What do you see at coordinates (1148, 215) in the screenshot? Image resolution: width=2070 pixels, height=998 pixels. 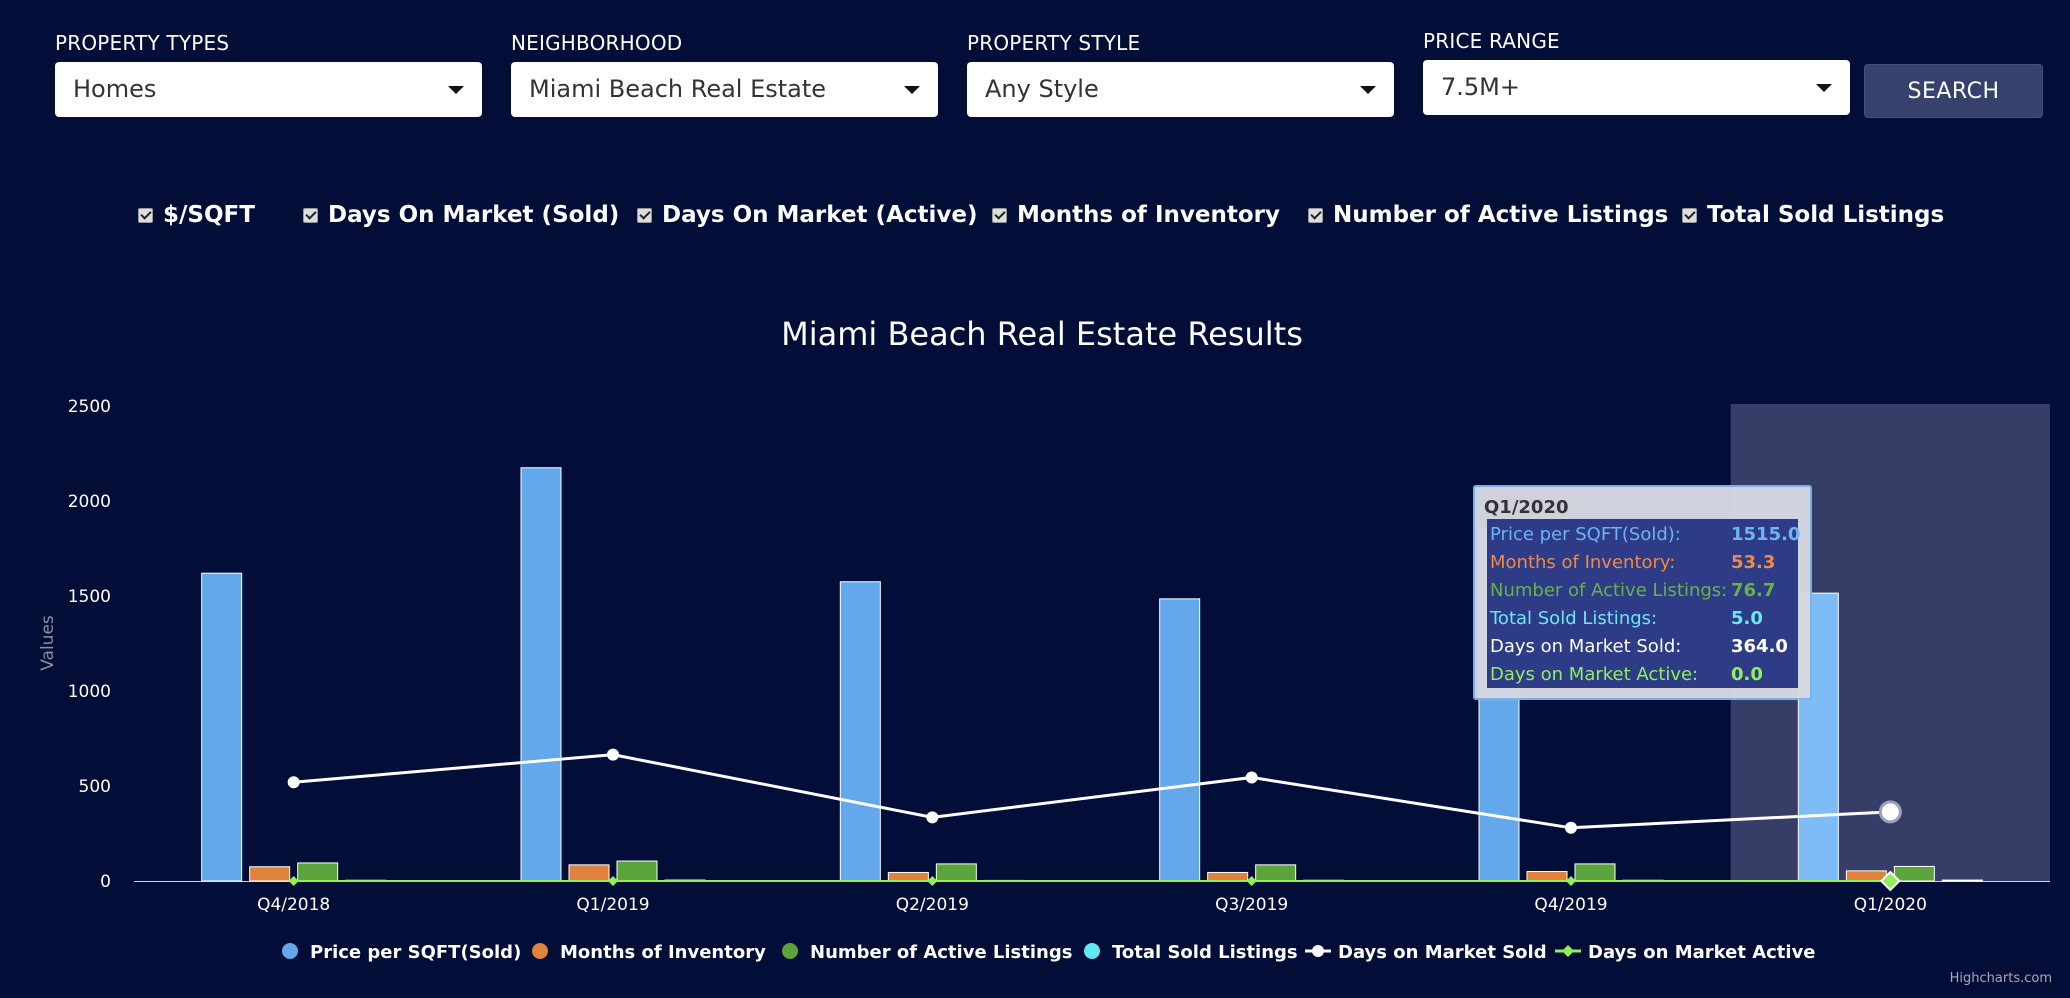 I see `toggle-label: Months of Inventory` at bounding box center [1148, 215].